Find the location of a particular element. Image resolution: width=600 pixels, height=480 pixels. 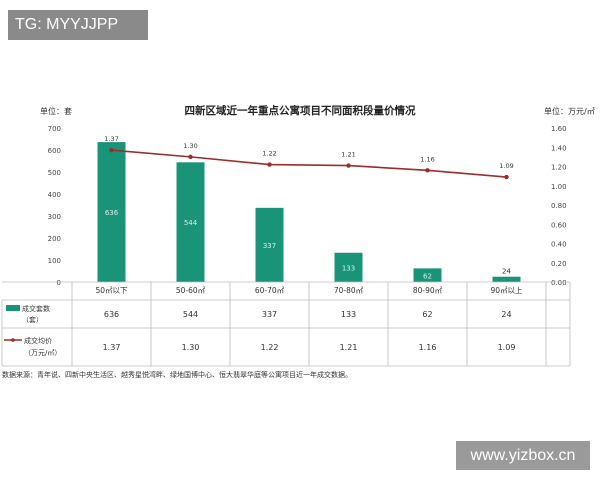

x-axis-category-label: 50-60㎡ is located at coordinates (191, 290).